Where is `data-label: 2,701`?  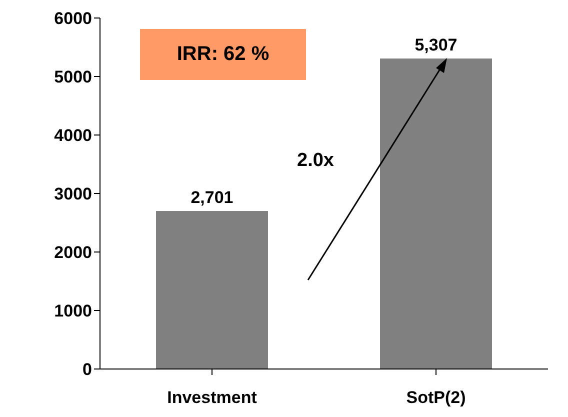 data-label: 2,701 is located at coordinates (212, 197).